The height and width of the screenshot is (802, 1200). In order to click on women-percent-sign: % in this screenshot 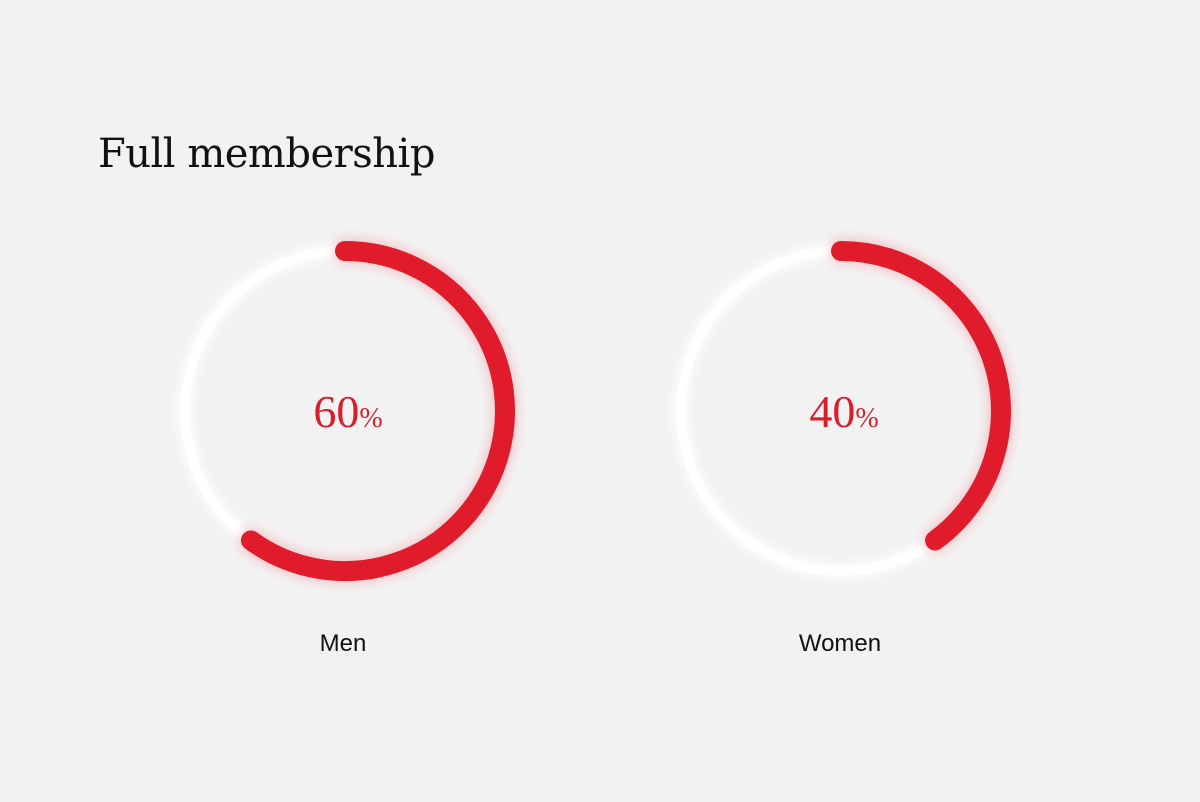, I will do `click(867, 418)`.